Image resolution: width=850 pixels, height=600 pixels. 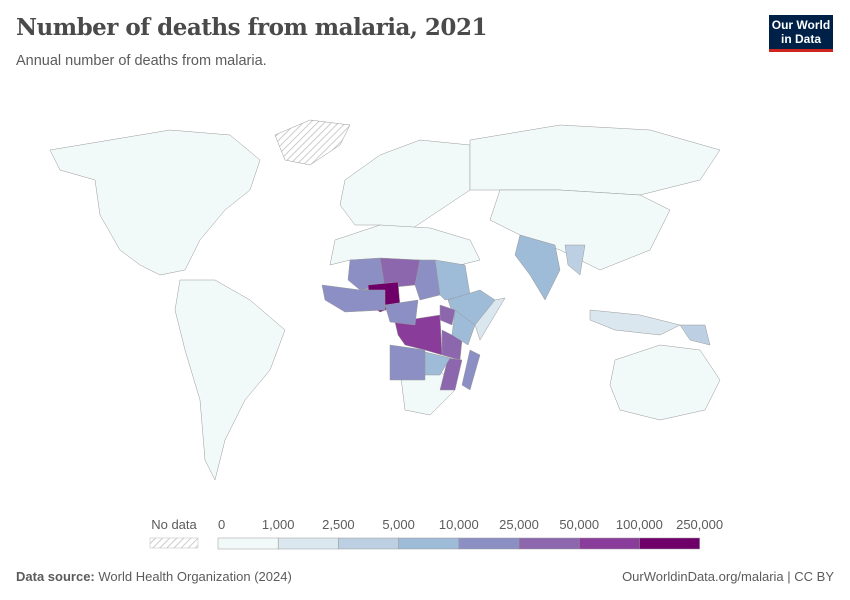 What do you see at coordinates (174, 543) in the screenshot?
I see `legend-no-data-swatch` at bounding box center [174, 543].